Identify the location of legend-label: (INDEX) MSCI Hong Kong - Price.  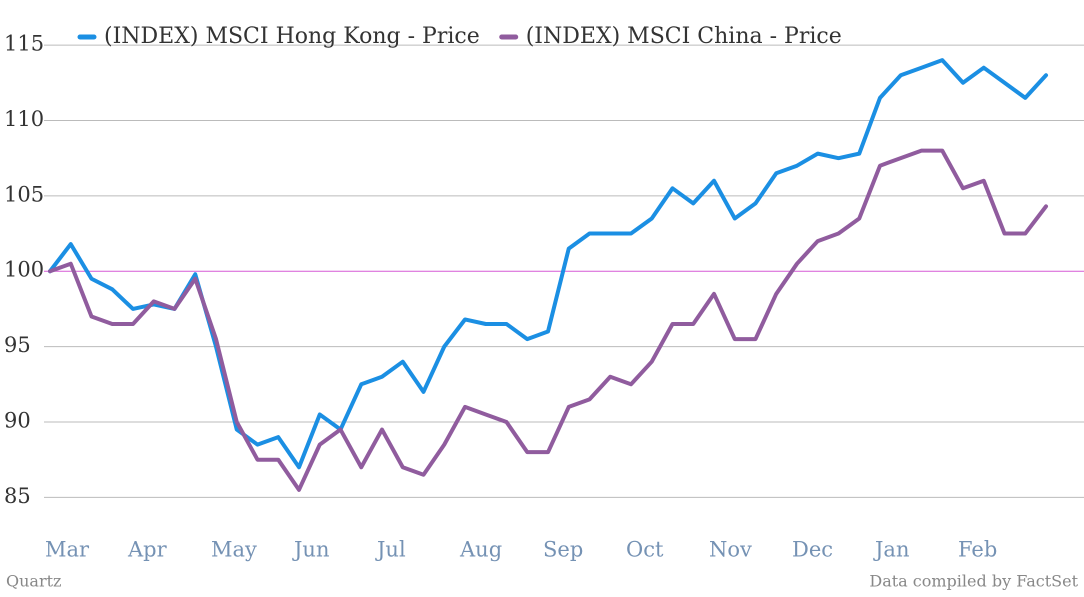
(292, 36).